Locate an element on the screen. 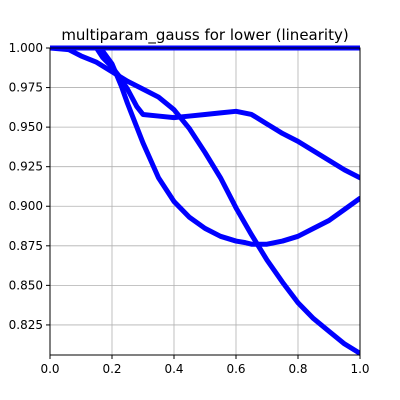  x-tick-label: 0.6 is located at coordinates (235, 369).